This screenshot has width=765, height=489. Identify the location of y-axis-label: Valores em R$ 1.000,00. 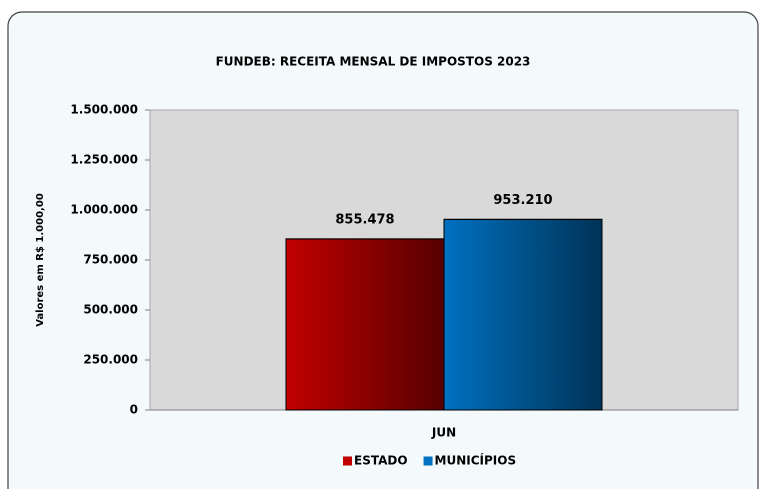
(40, 260).